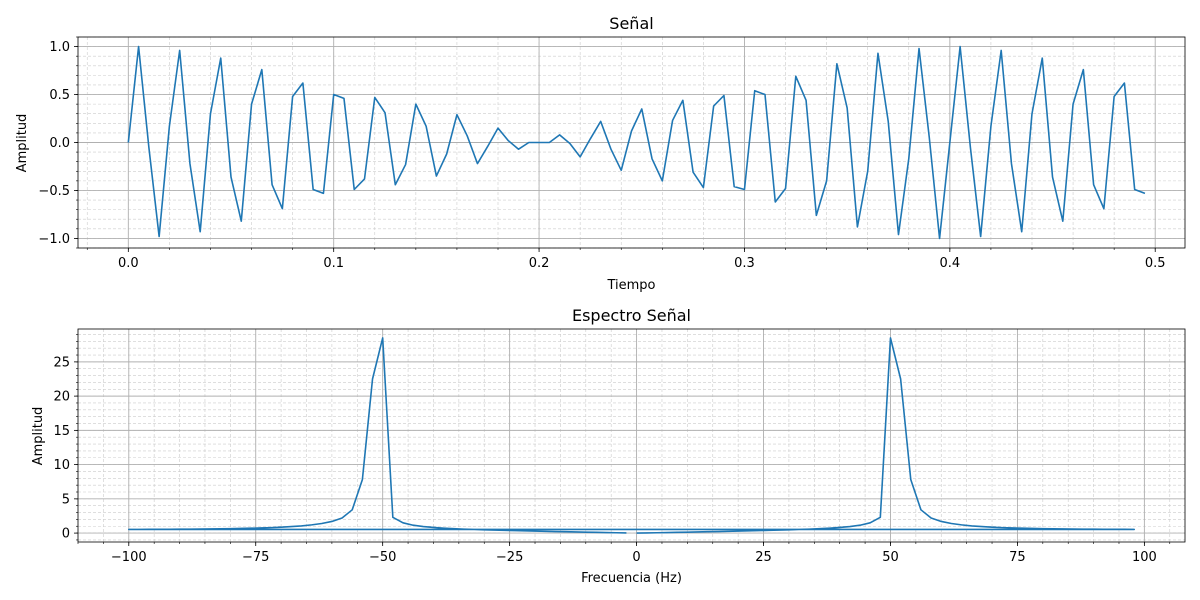  Describe the element at coordinates (66, 534) in the screenshot. I see `y-tick-label: 0` at that location.